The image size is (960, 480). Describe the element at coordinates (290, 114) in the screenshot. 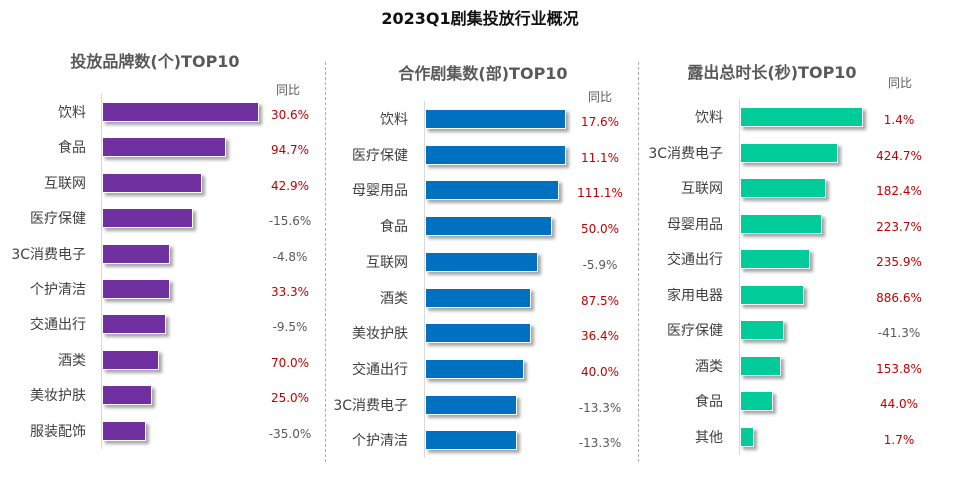

I see `yoy-value: 30.6%` at that location.